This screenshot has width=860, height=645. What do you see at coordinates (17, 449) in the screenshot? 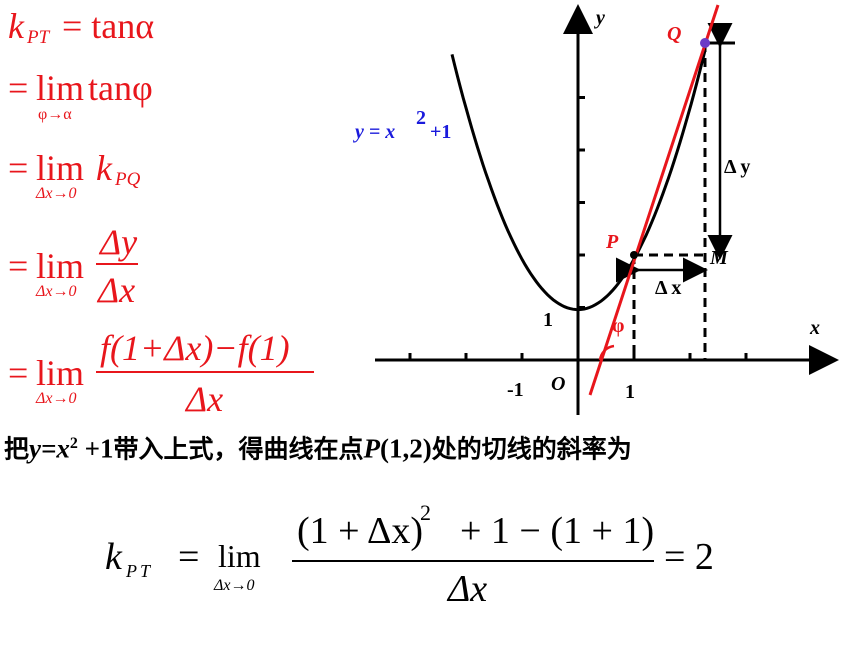
I see `text: 把` at bounding box center [17, 449].